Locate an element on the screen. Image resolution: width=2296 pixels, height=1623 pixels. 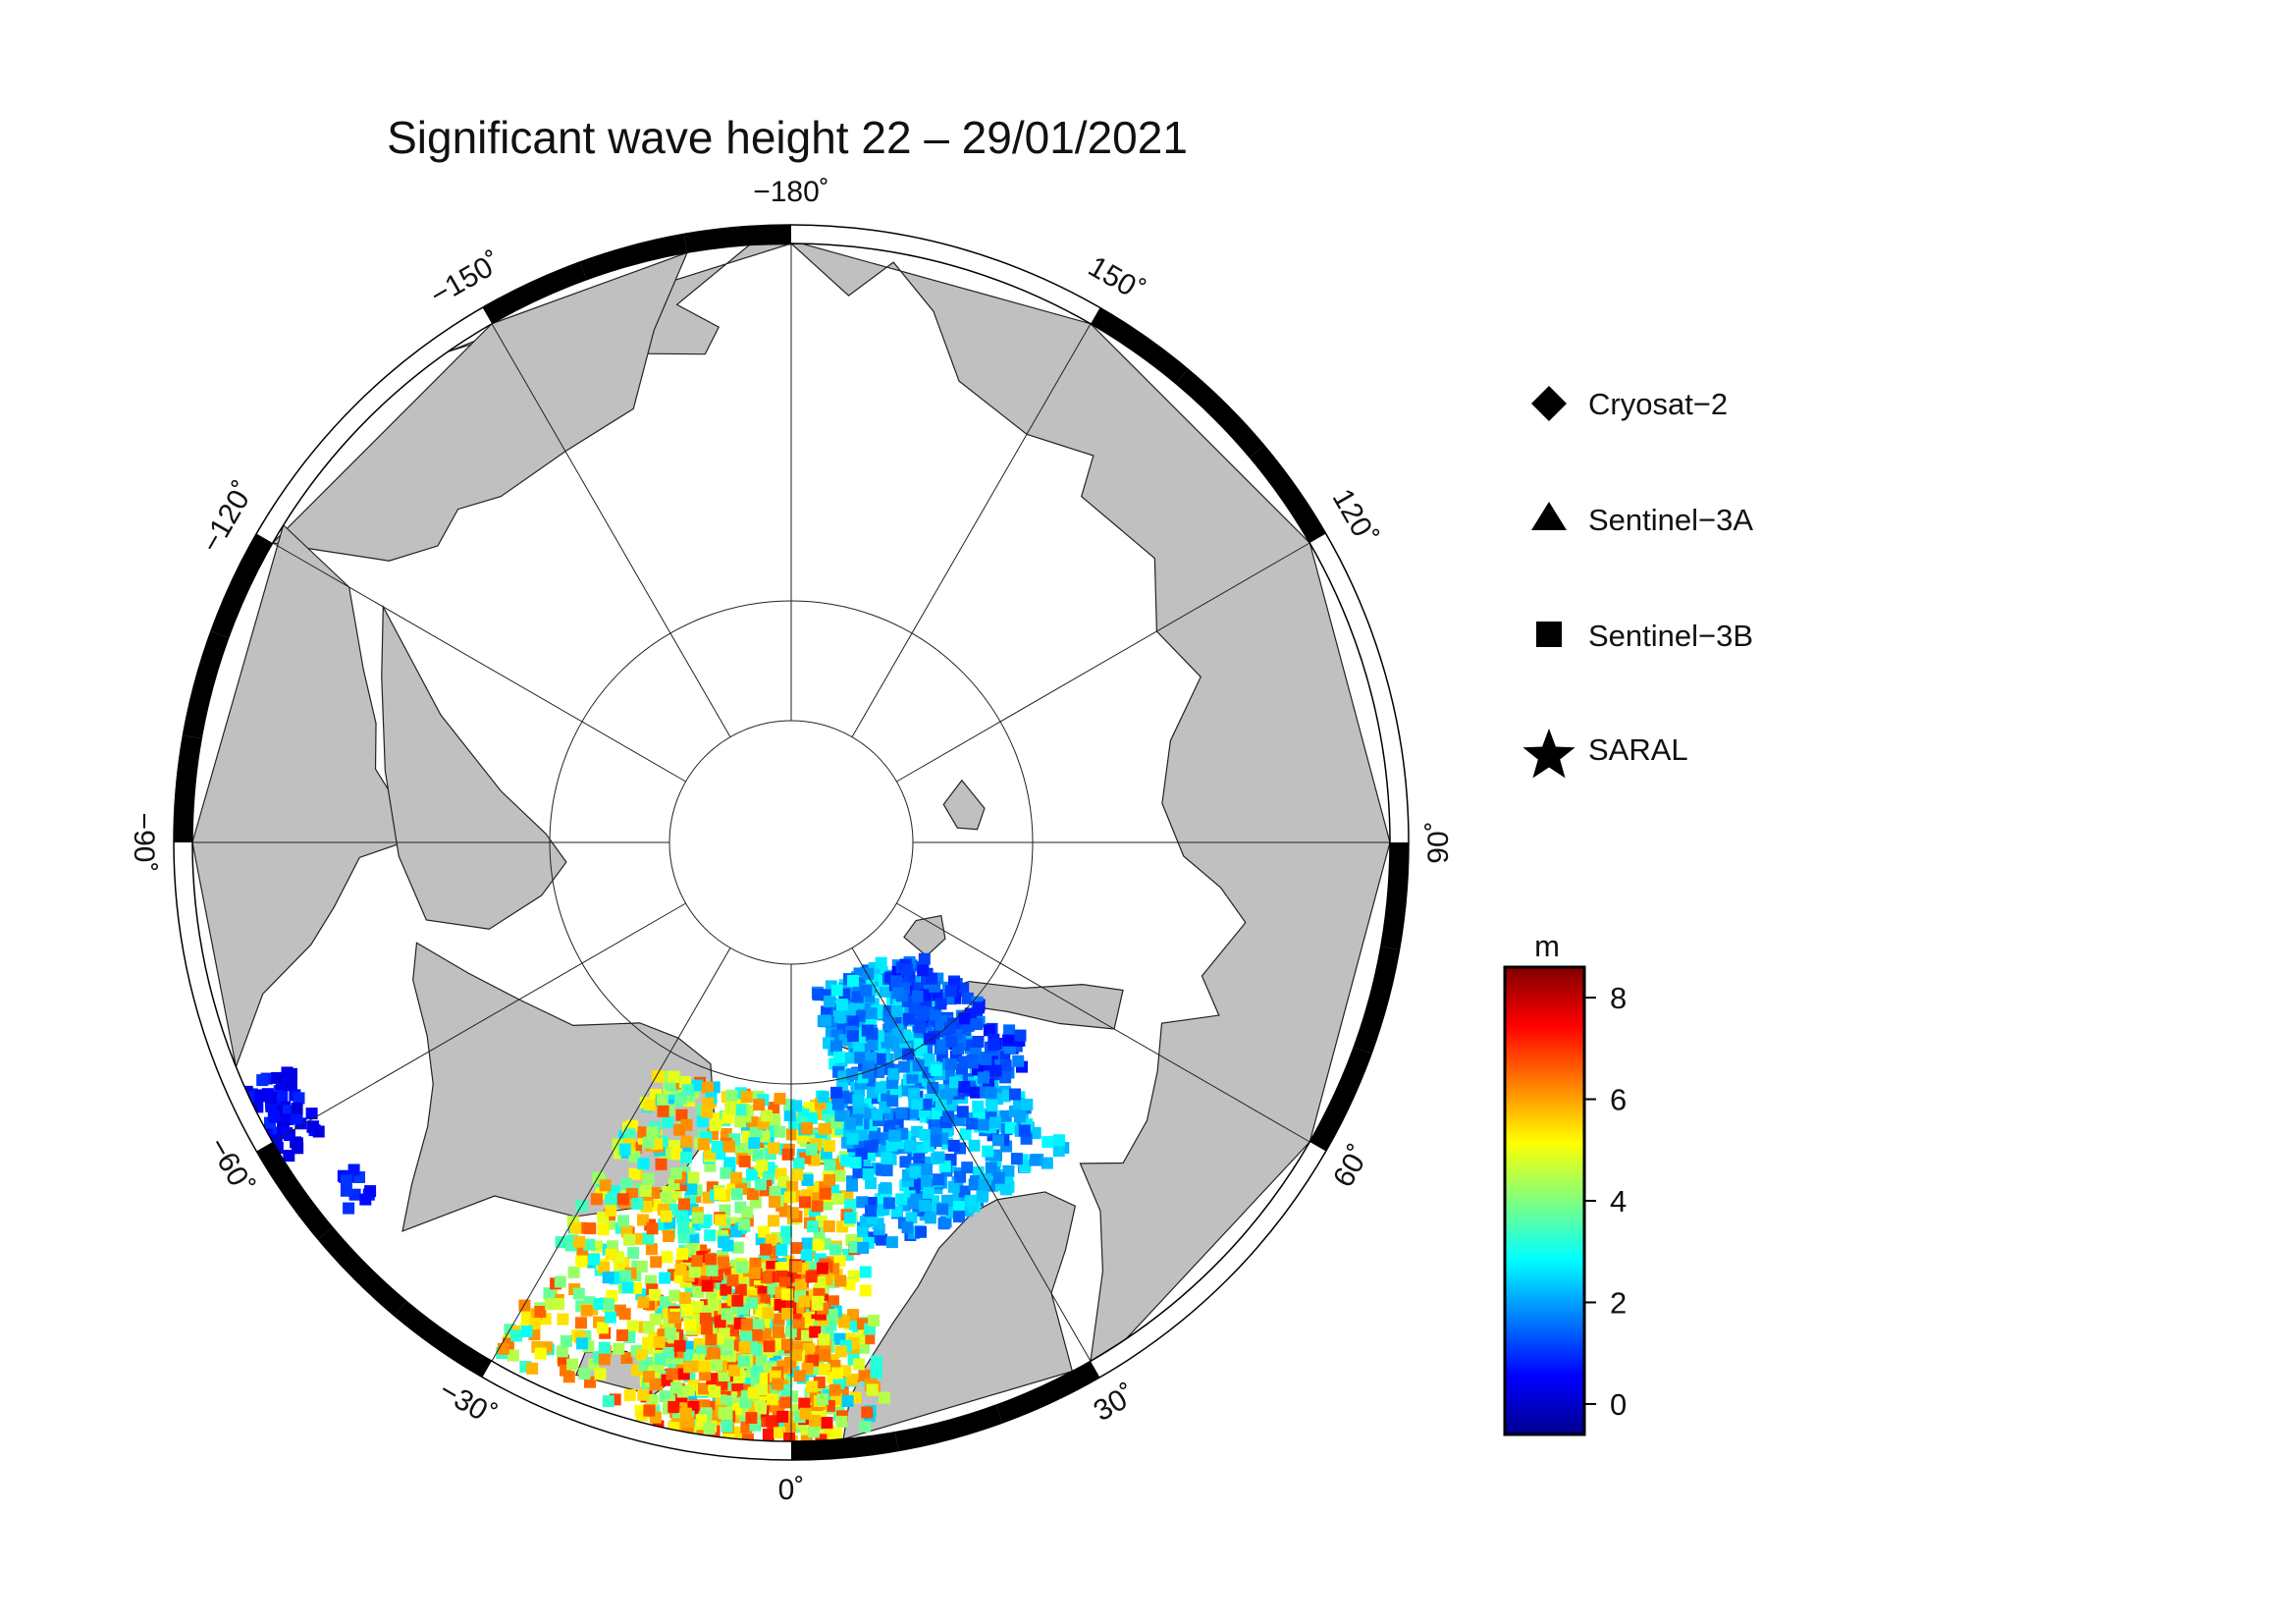
legend-item-cryosat: Cryosat−2 is located at coordinates (1629, 404).